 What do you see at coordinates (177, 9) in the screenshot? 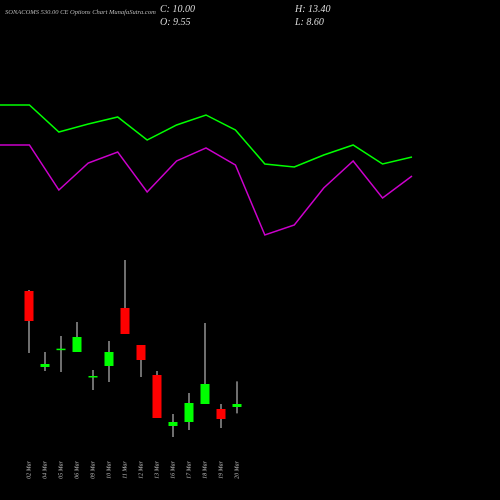
I see `close-info: C: 10.00` at bounding box center [177, 9].